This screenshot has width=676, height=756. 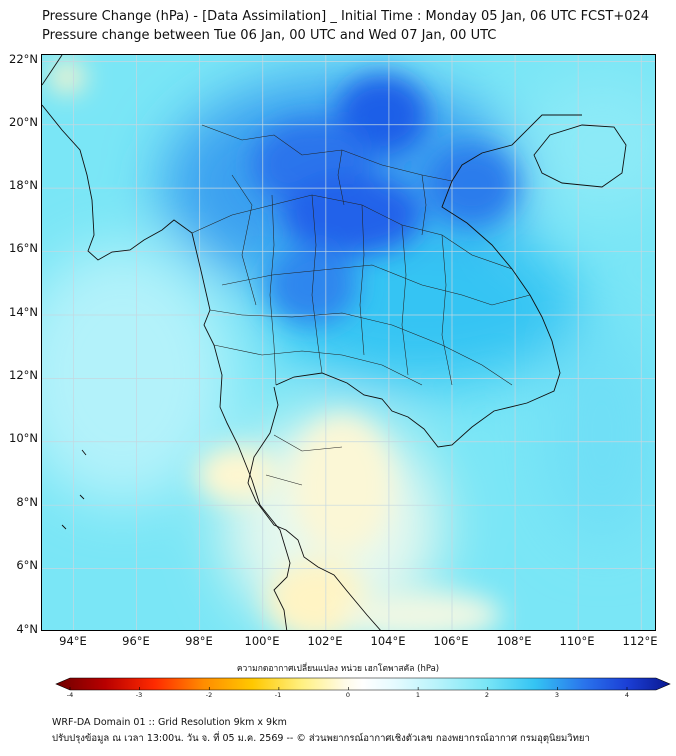 What do you see at coordinates (27, 502) in the screenshot?
I see `lat-label-8: 8°N` at bounding box center [27, 502].